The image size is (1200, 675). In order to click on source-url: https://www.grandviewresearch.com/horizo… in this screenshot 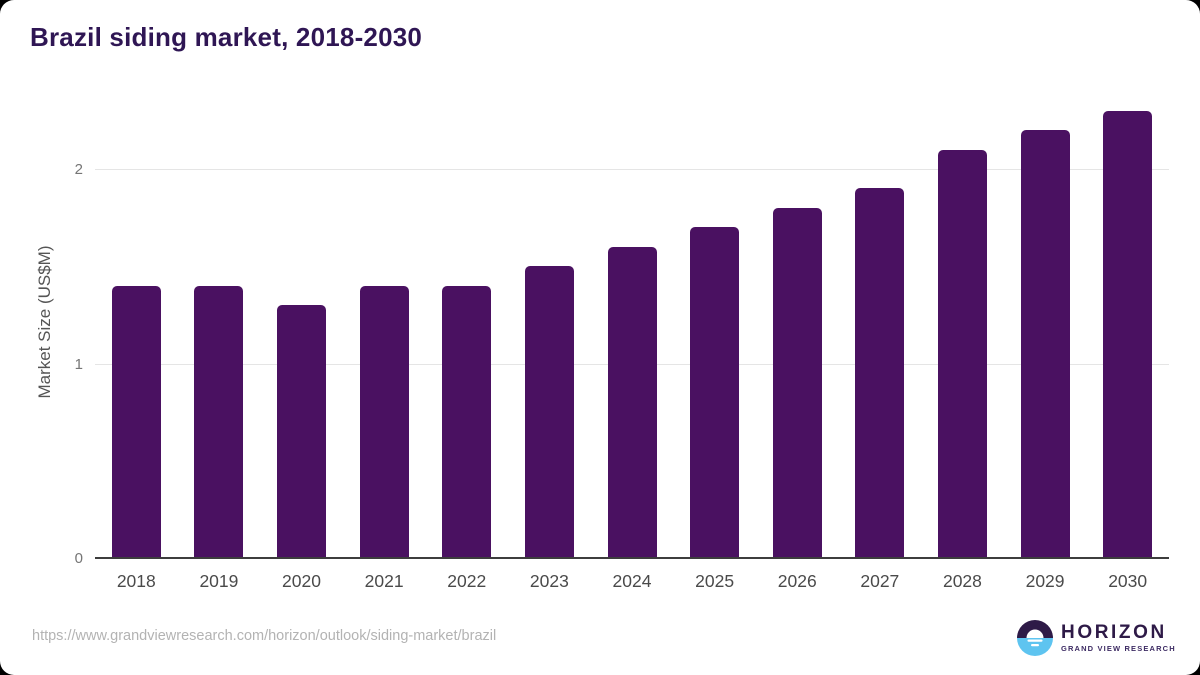, I will do `click(264, 636)`.